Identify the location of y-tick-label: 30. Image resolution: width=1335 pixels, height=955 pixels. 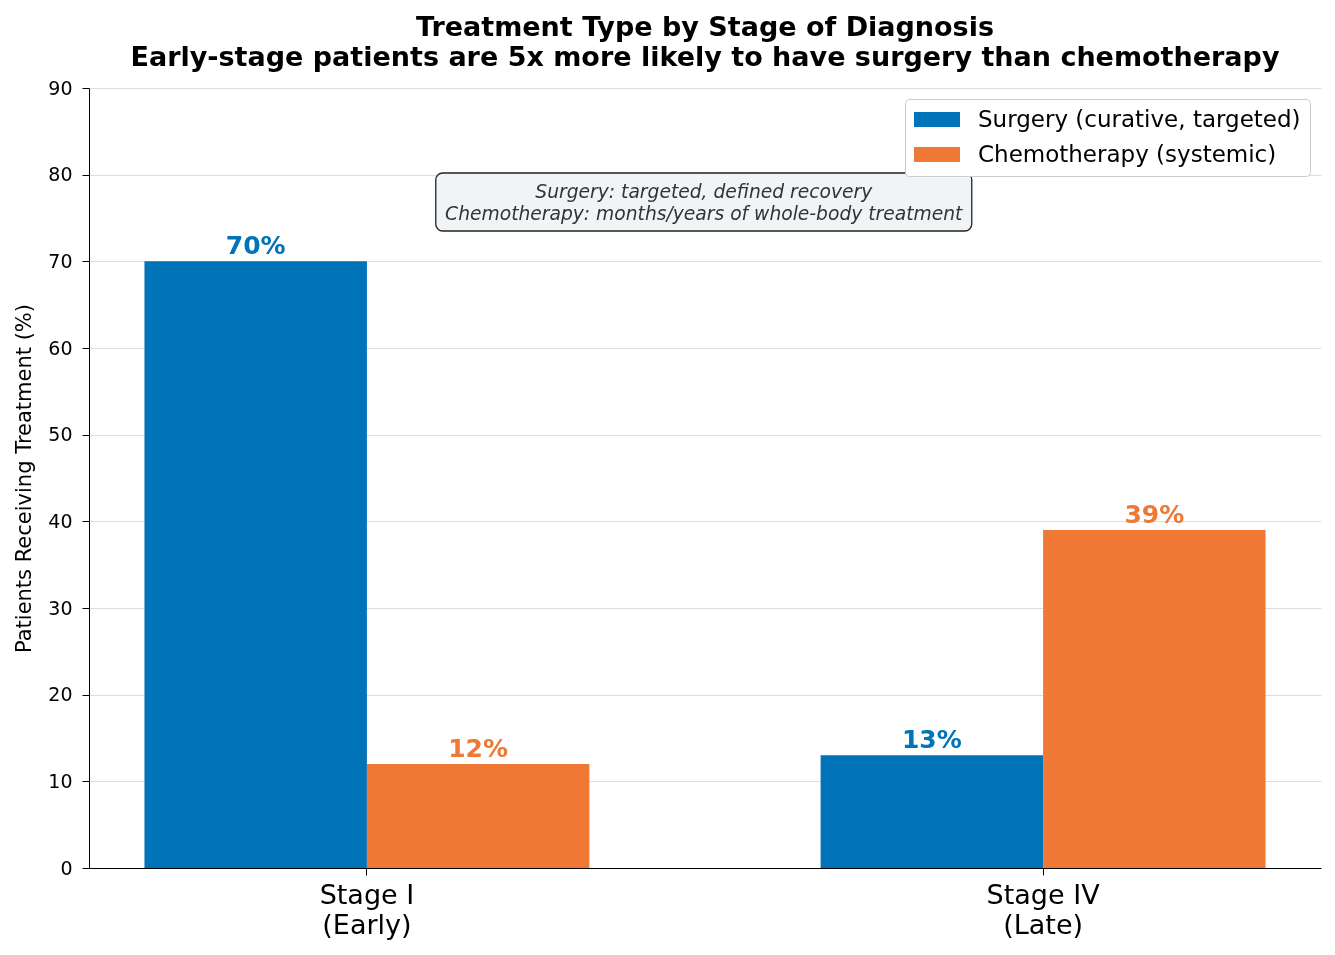
(60, 607).